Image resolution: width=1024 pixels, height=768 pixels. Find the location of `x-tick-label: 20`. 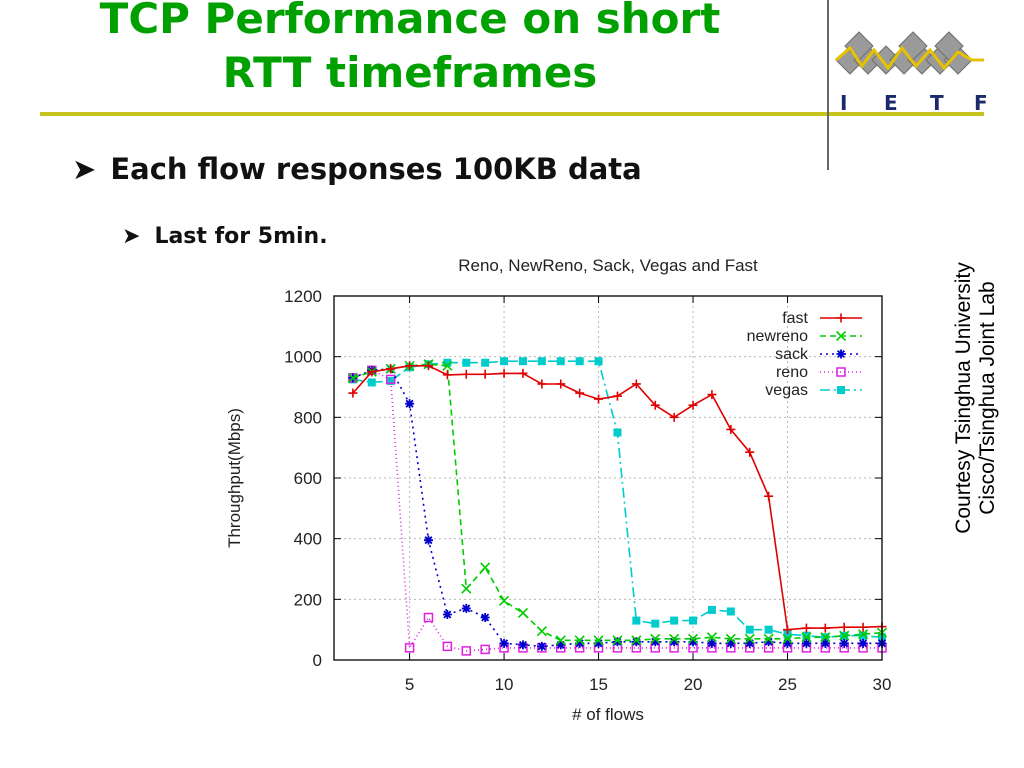

x-tick-label: 20 is located at coordinates (693, 684).